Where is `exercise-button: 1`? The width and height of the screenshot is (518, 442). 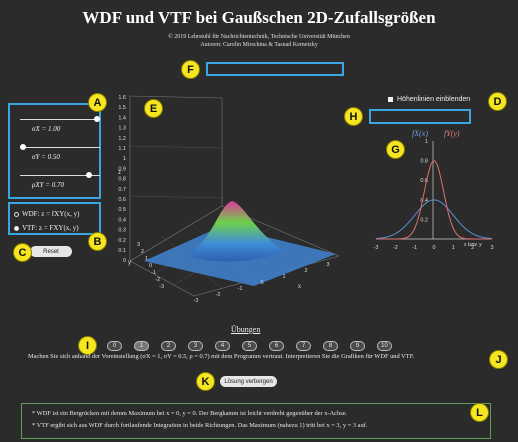 exercise-button: 1 is located at coordinates (141, 346).